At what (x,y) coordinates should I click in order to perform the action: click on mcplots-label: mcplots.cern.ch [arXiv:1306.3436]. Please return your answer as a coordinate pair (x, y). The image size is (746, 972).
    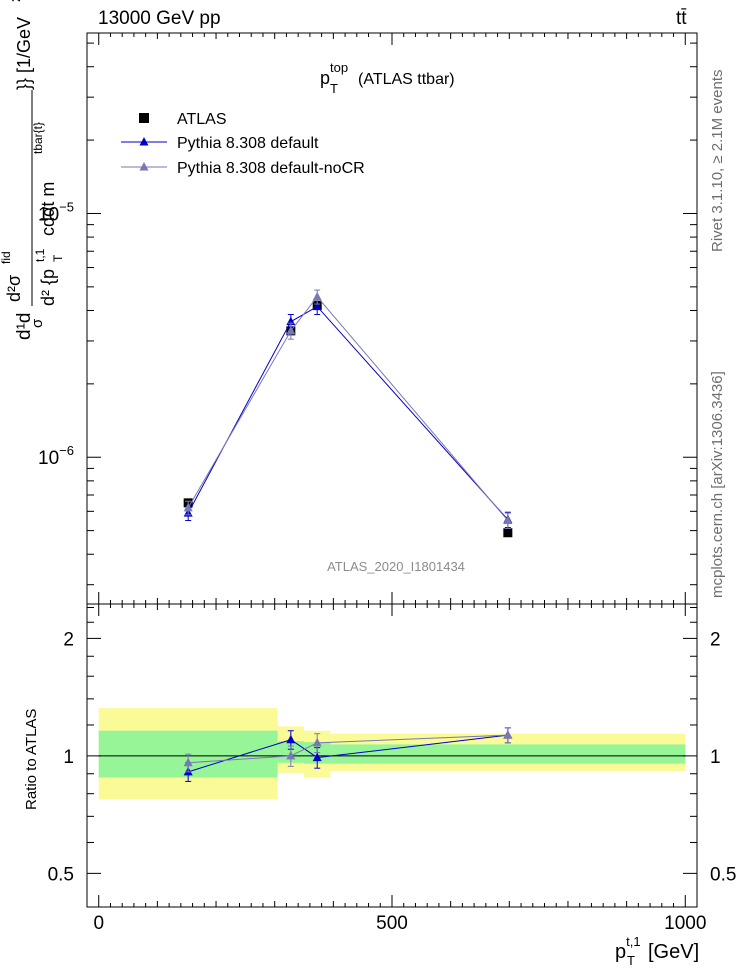
    Looking at the image, I should click on (717, 484).